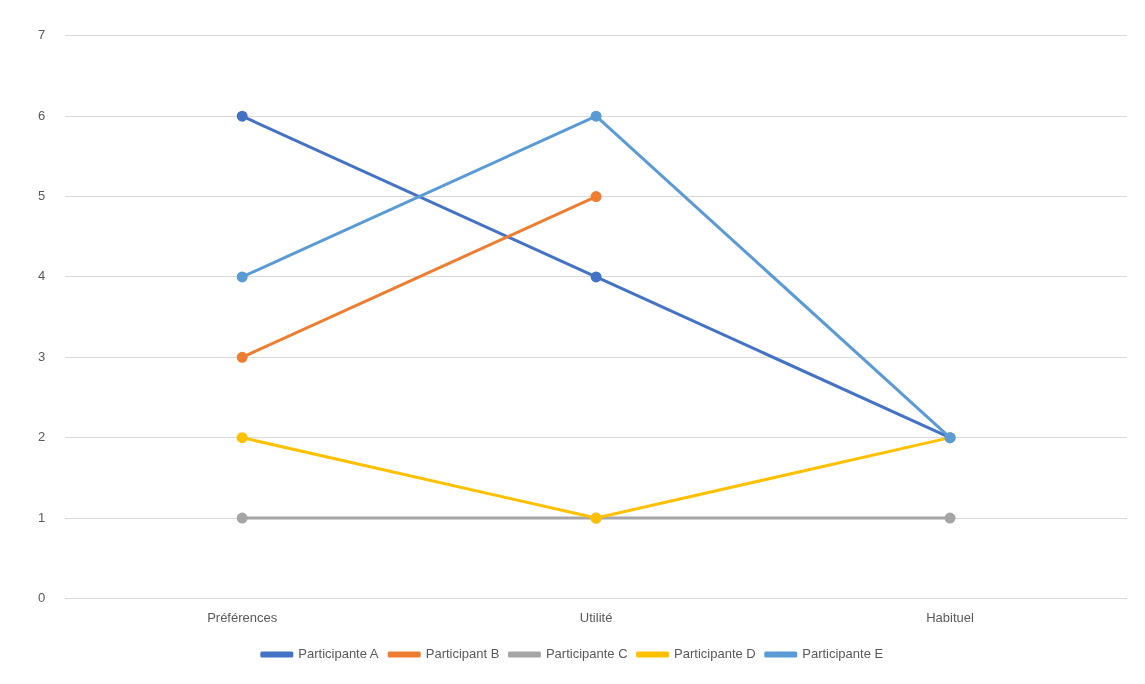  What do you see at coordinates (42, 115) in the screenshot?
I see `y-tick-label: 6` at bounding box center [42, 115].